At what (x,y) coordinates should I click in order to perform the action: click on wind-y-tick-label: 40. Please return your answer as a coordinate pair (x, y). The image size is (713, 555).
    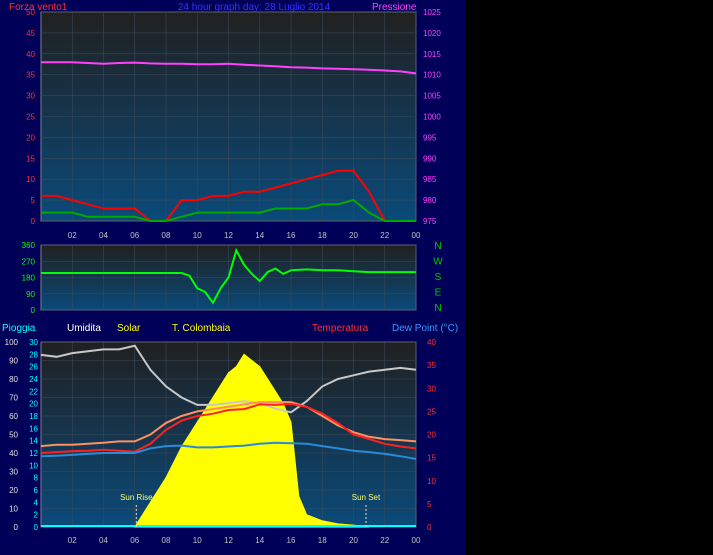
    Looking at the image, I should click on (30, 54).